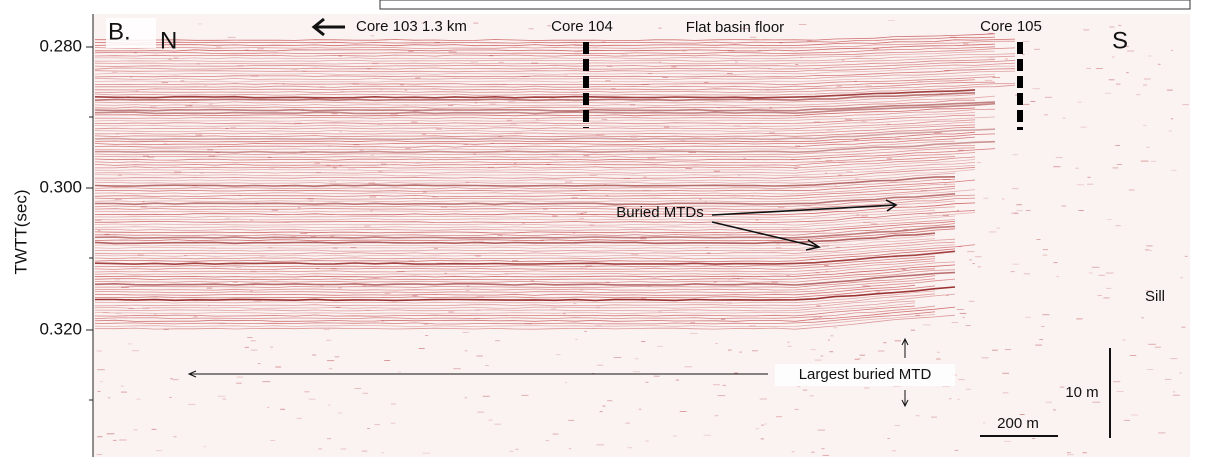  I want to click on tick-label: 0.300, so click(60, 186).